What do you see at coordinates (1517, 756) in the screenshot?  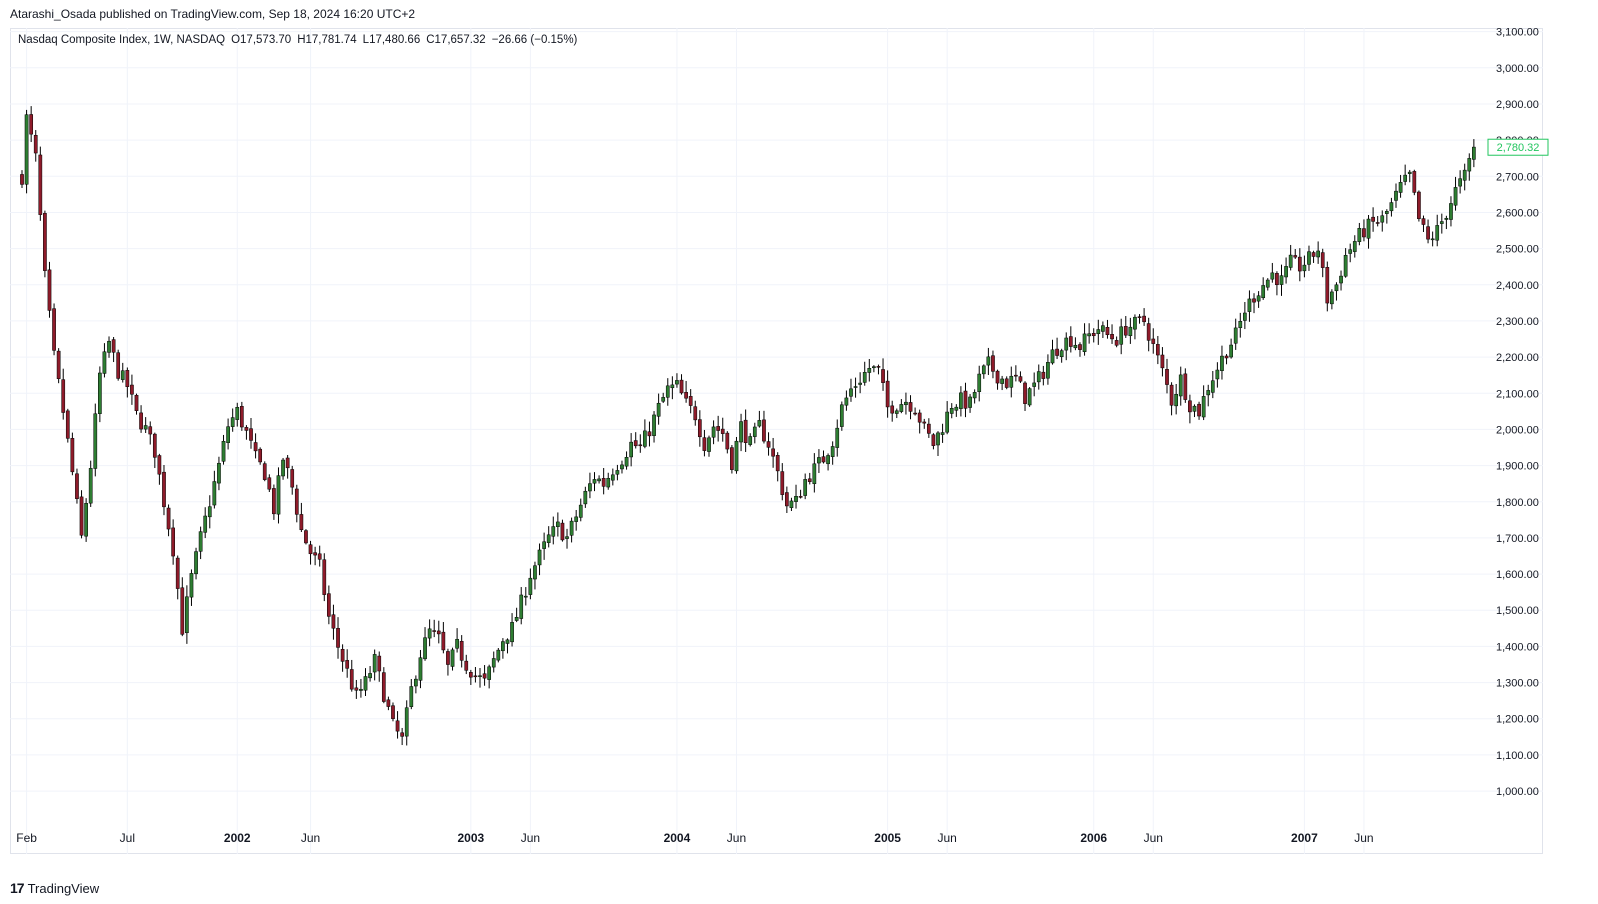 I see `y-tick-label: 1,100.00` at bounding box center [1517, 756].